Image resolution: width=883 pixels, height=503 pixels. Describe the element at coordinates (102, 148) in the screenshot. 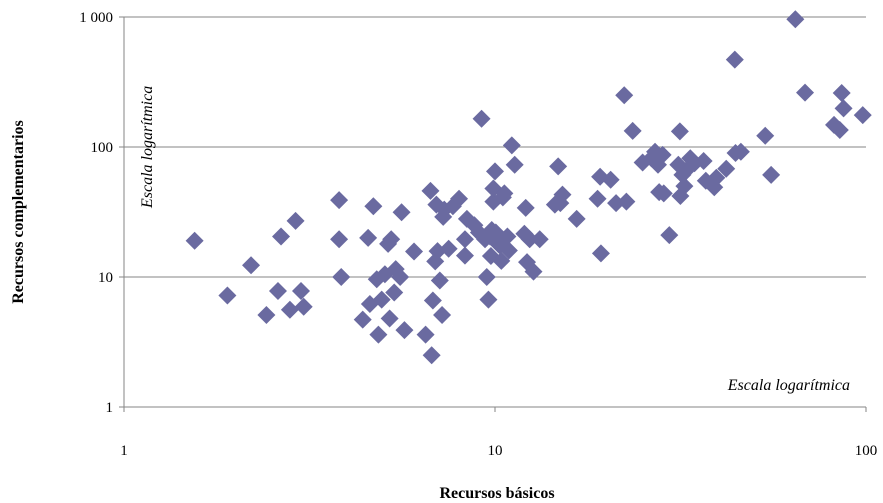

I see `y-tick-label-2: 100` at that location.